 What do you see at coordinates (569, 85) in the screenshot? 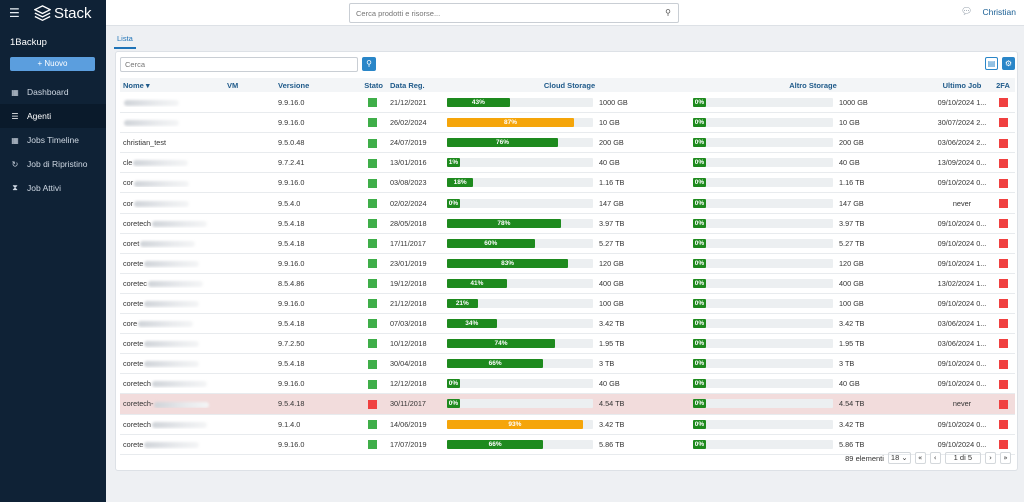
I see `col-cloud-header: Cloud Storage` at bounding box center [569, 85].